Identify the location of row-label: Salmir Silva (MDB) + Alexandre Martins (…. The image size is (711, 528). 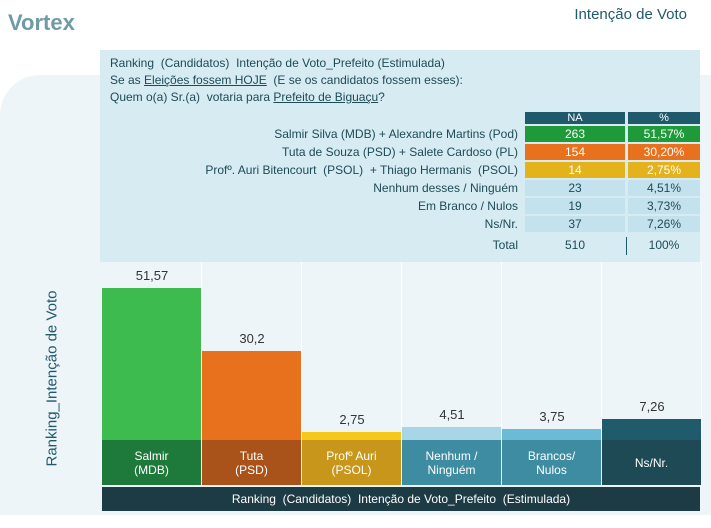
(396, 134).